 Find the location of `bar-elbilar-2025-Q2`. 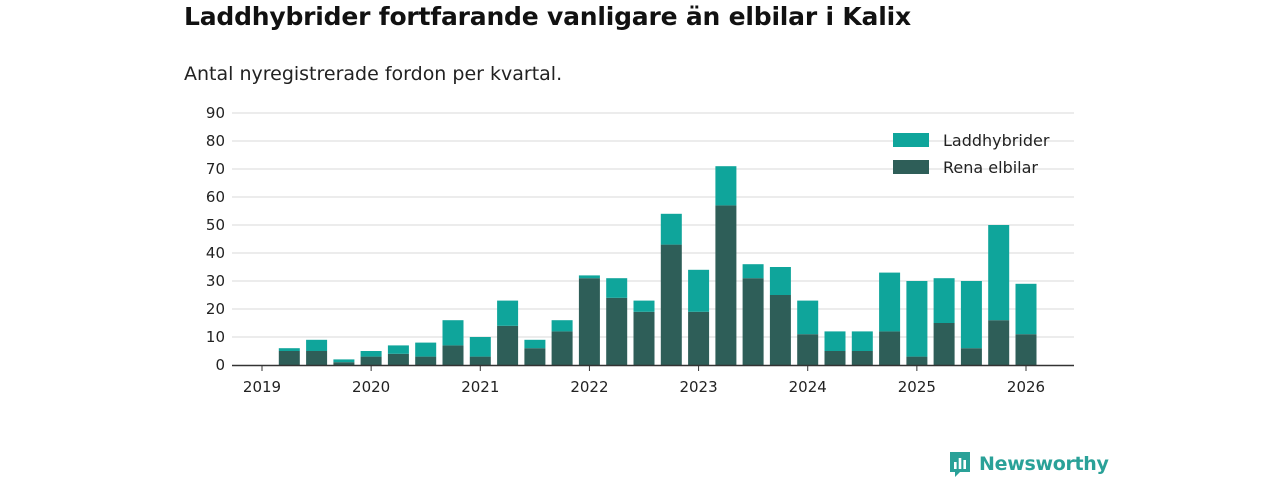

bar-elbilar-2025-Q2 is located at coordinates (944, 344).